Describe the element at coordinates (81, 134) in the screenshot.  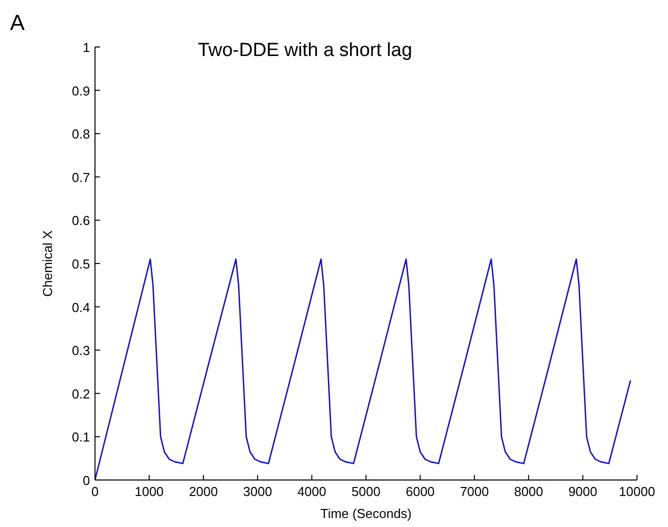
I see `y-tick-label: 0.8` at that location.